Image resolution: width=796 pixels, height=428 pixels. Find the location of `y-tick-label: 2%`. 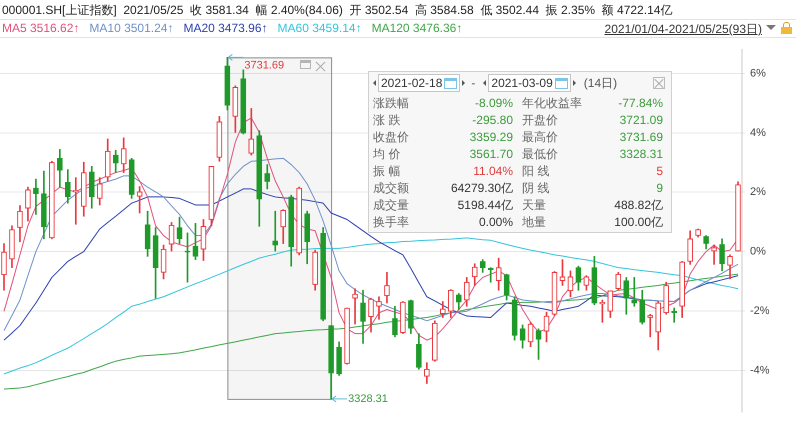

y-tick-label: 2% is located at coordinates (758, 192).